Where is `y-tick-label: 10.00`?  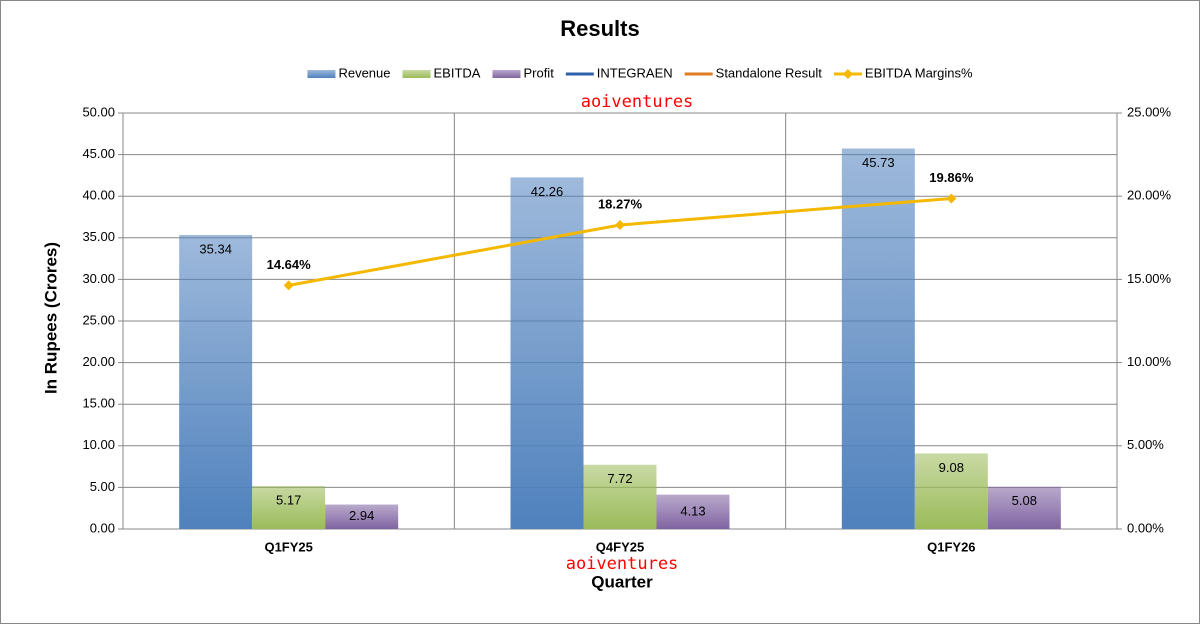 y-tick-label: 10.00 is located at coordinates (98, 444).